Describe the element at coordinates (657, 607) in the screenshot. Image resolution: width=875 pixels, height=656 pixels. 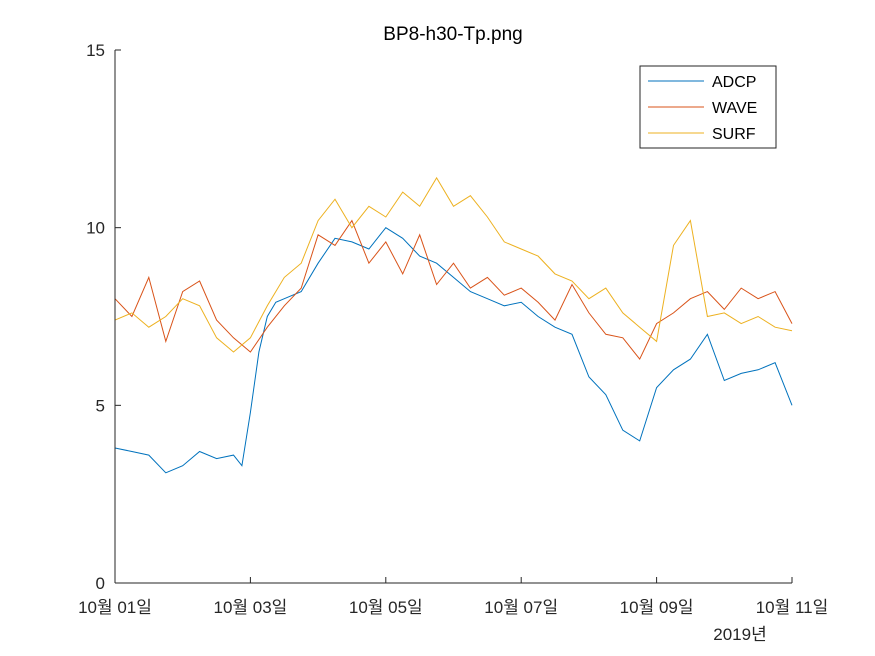
I see `x-tick-label: 10월 09일` at that location.